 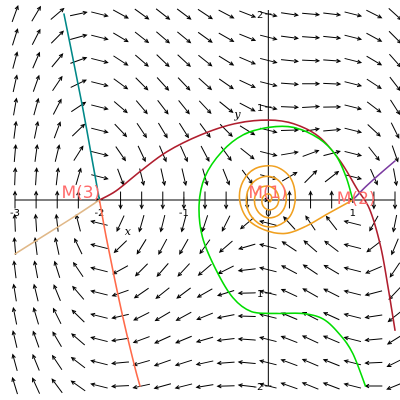 I want to click on trajectory-salmon, so click(x=119, y=293).